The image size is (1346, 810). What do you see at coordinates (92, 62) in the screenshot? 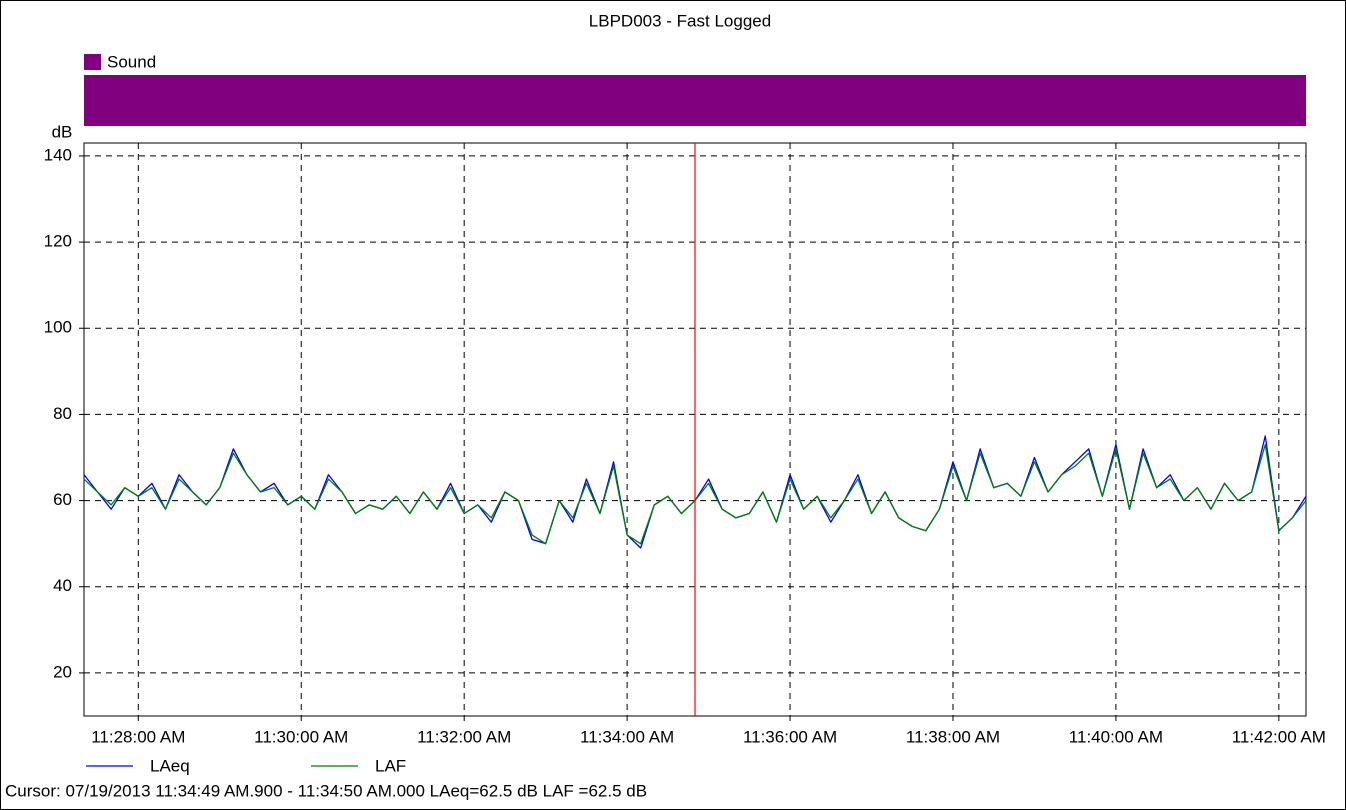
I see `event-legend-swatch` at bounding box center [92, 62].